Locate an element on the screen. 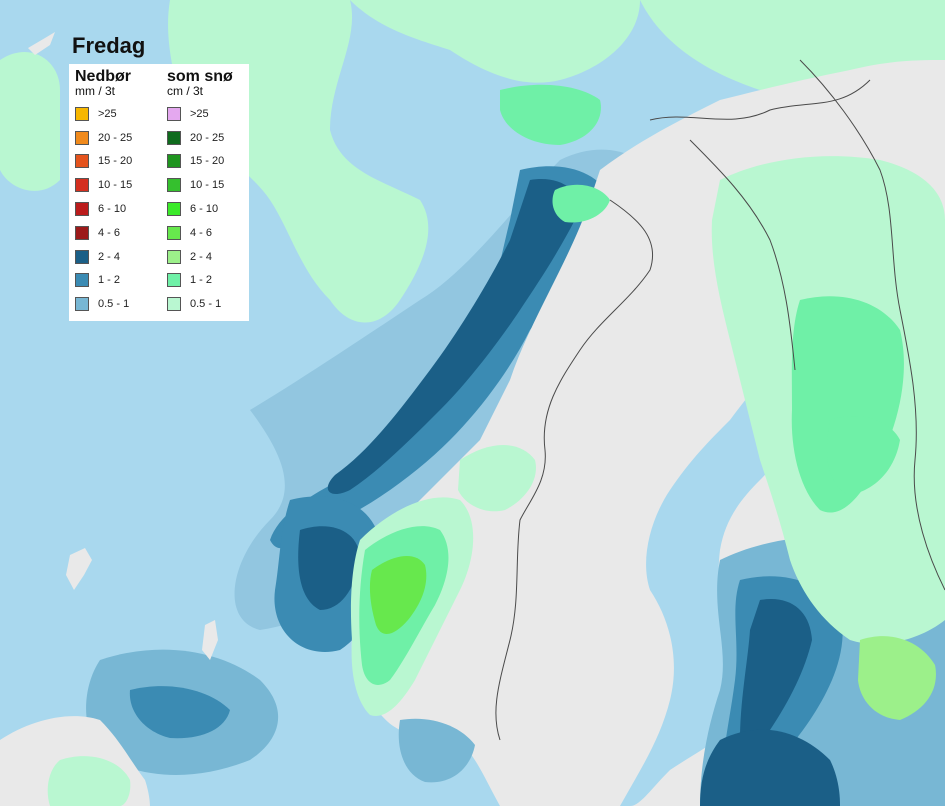 The height and width of the screenshot is (806, 945). snow-legend-row: 6 - 10 is located at coordinates (210, 209).